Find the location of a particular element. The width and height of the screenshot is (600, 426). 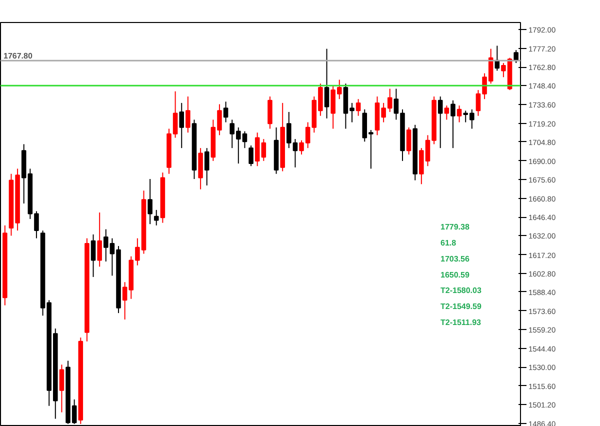

annotation: T2-1580.03 is located at coordinates (461, 290).